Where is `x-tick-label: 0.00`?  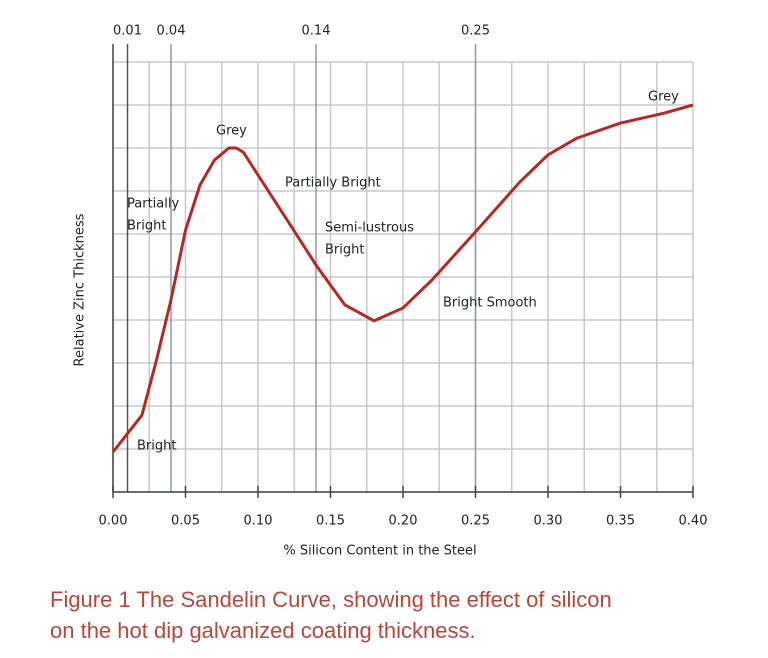 x-tick-label: 0.00 is located at coordinates (113, 521).